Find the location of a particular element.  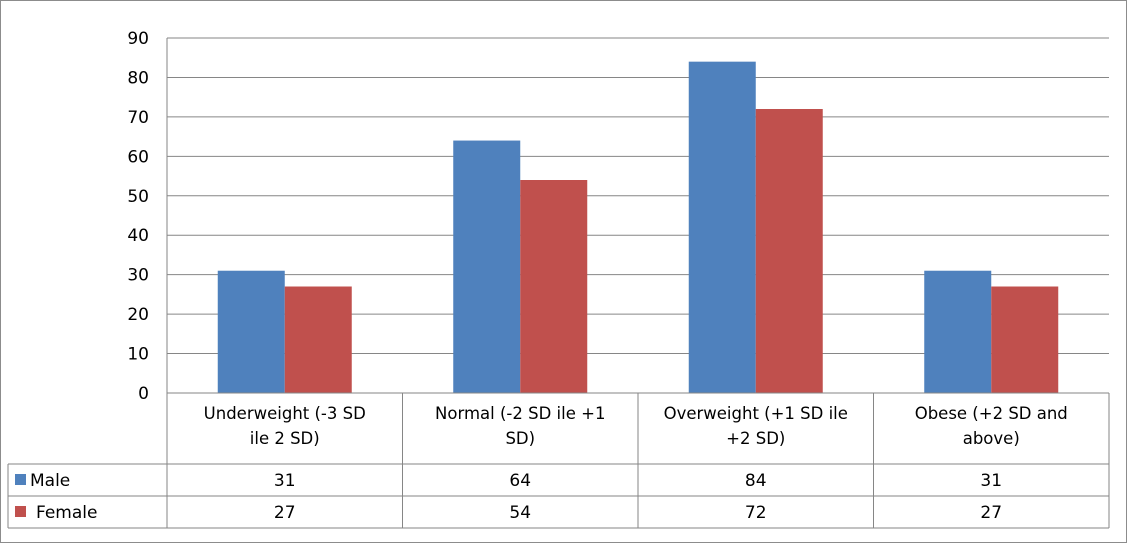

y-tick-label: 40 is located at coordinates (138, 236).